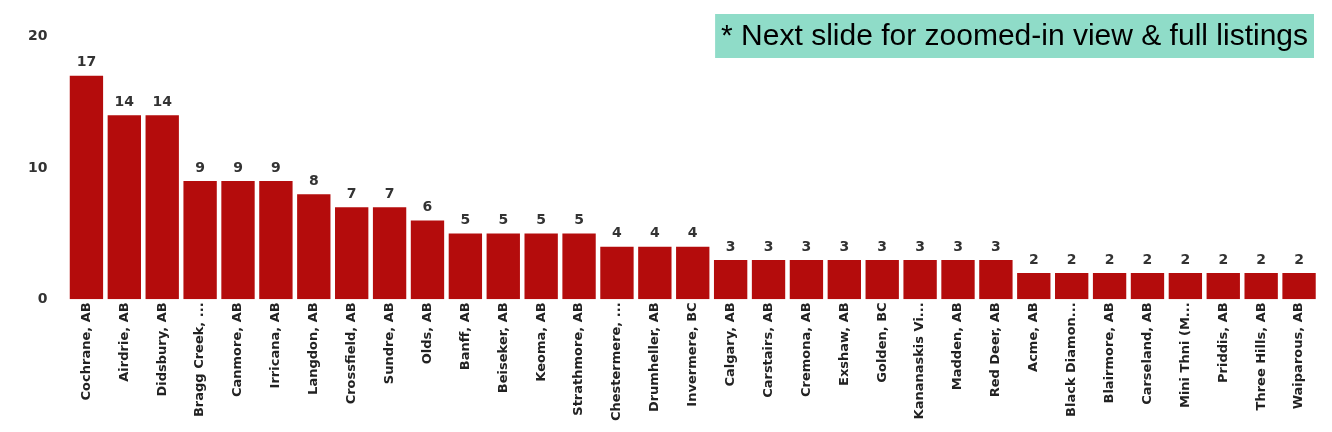 The width and height of the screenshot is (1332, 432). What do you see at coordinates (275, 345) in the screenshot?
I see `x-tick-label: Irricana, AB` at bounding box center [275, 345].